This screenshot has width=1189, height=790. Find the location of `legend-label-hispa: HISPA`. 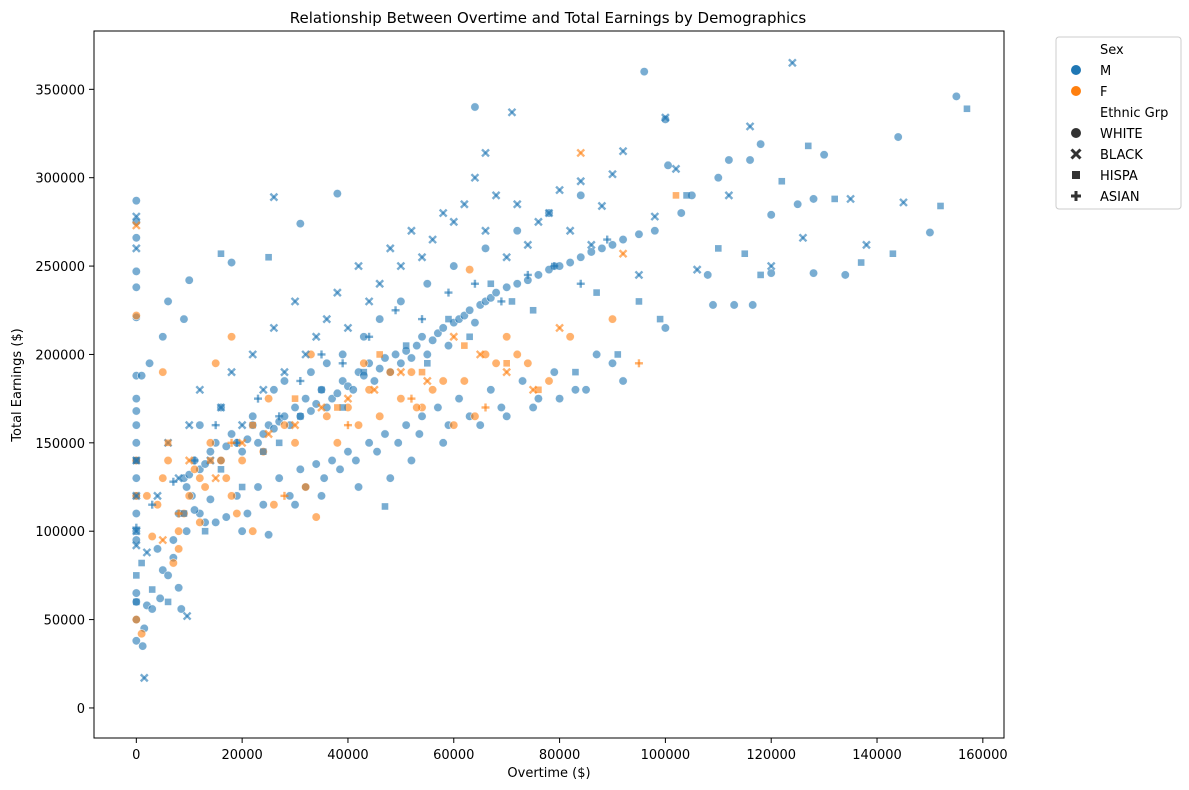

legend-label-hispa: HISPA is located at coordinates (1119, 176).